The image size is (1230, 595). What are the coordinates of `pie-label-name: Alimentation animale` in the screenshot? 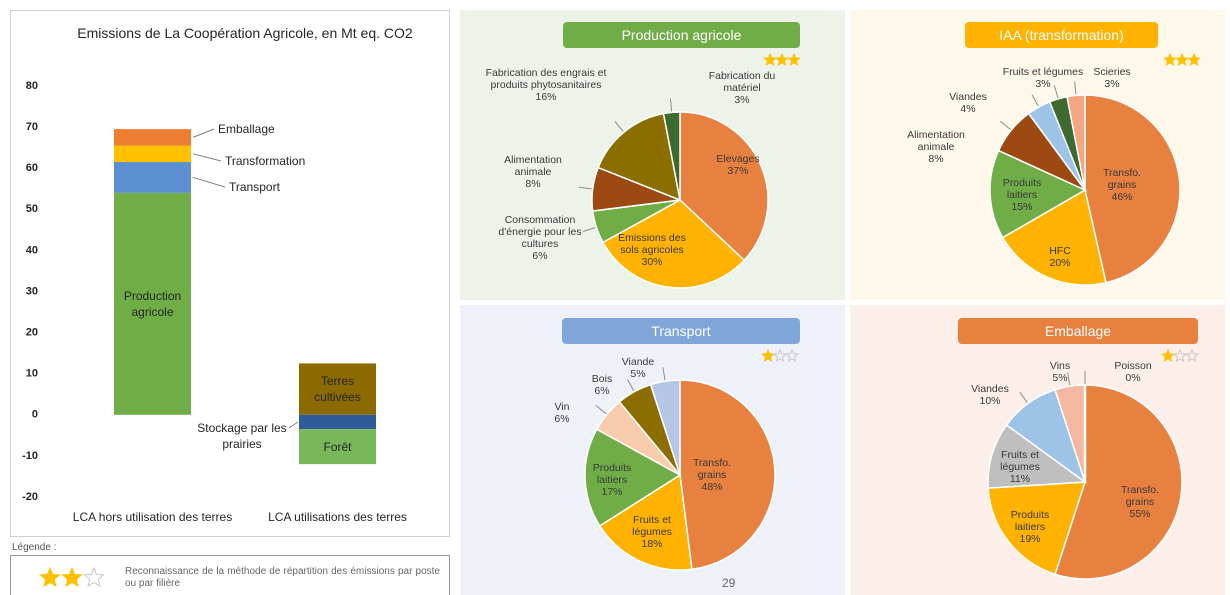 It's located at (936, 141).